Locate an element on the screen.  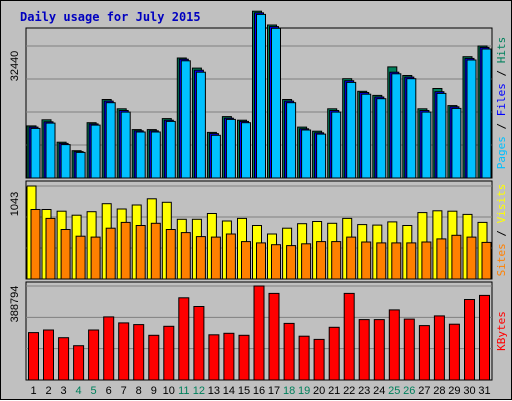
series-axis-label-part: Files is located at coordinates (501, 99).